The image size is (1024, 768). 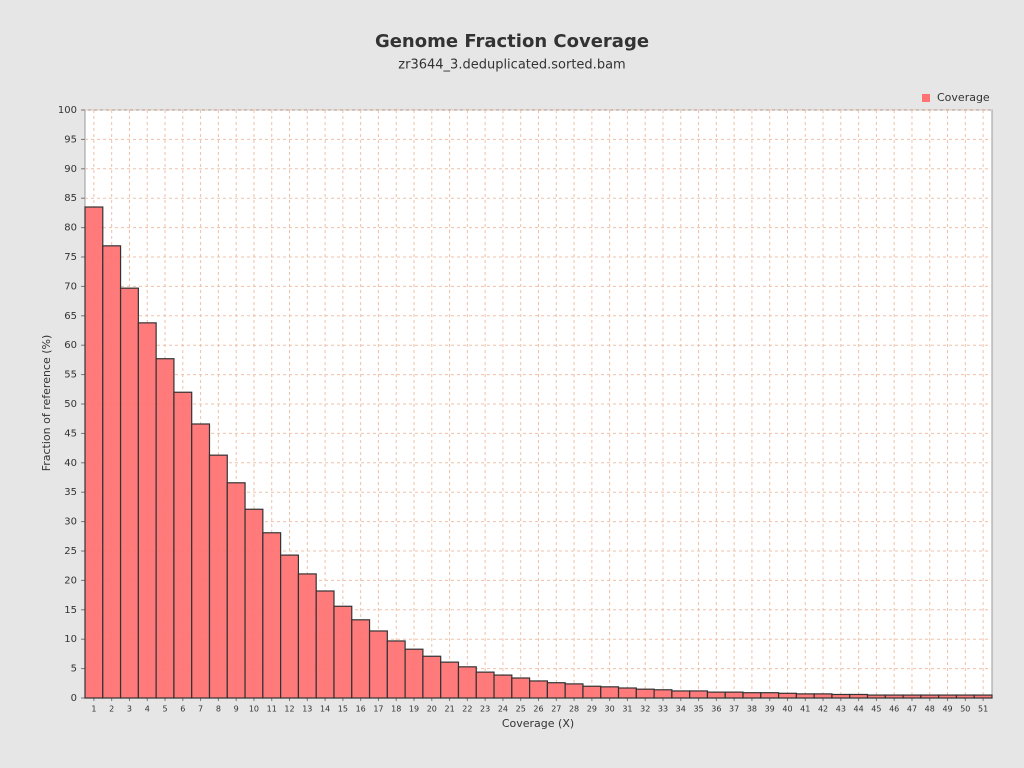 What do you see at coordinates (111, 709) in the screenshot?
I see `x-tick-label: 2` at bounding box center [111, 709].